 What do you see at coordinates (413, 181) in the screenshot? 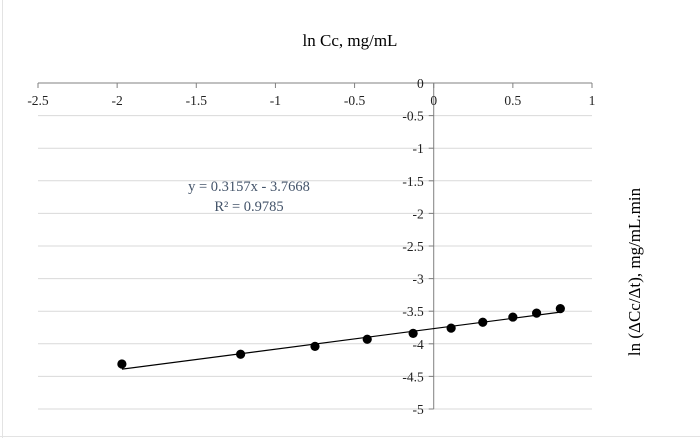
I see `y-tick-label: -1.5` at bounding box center [413, 181].